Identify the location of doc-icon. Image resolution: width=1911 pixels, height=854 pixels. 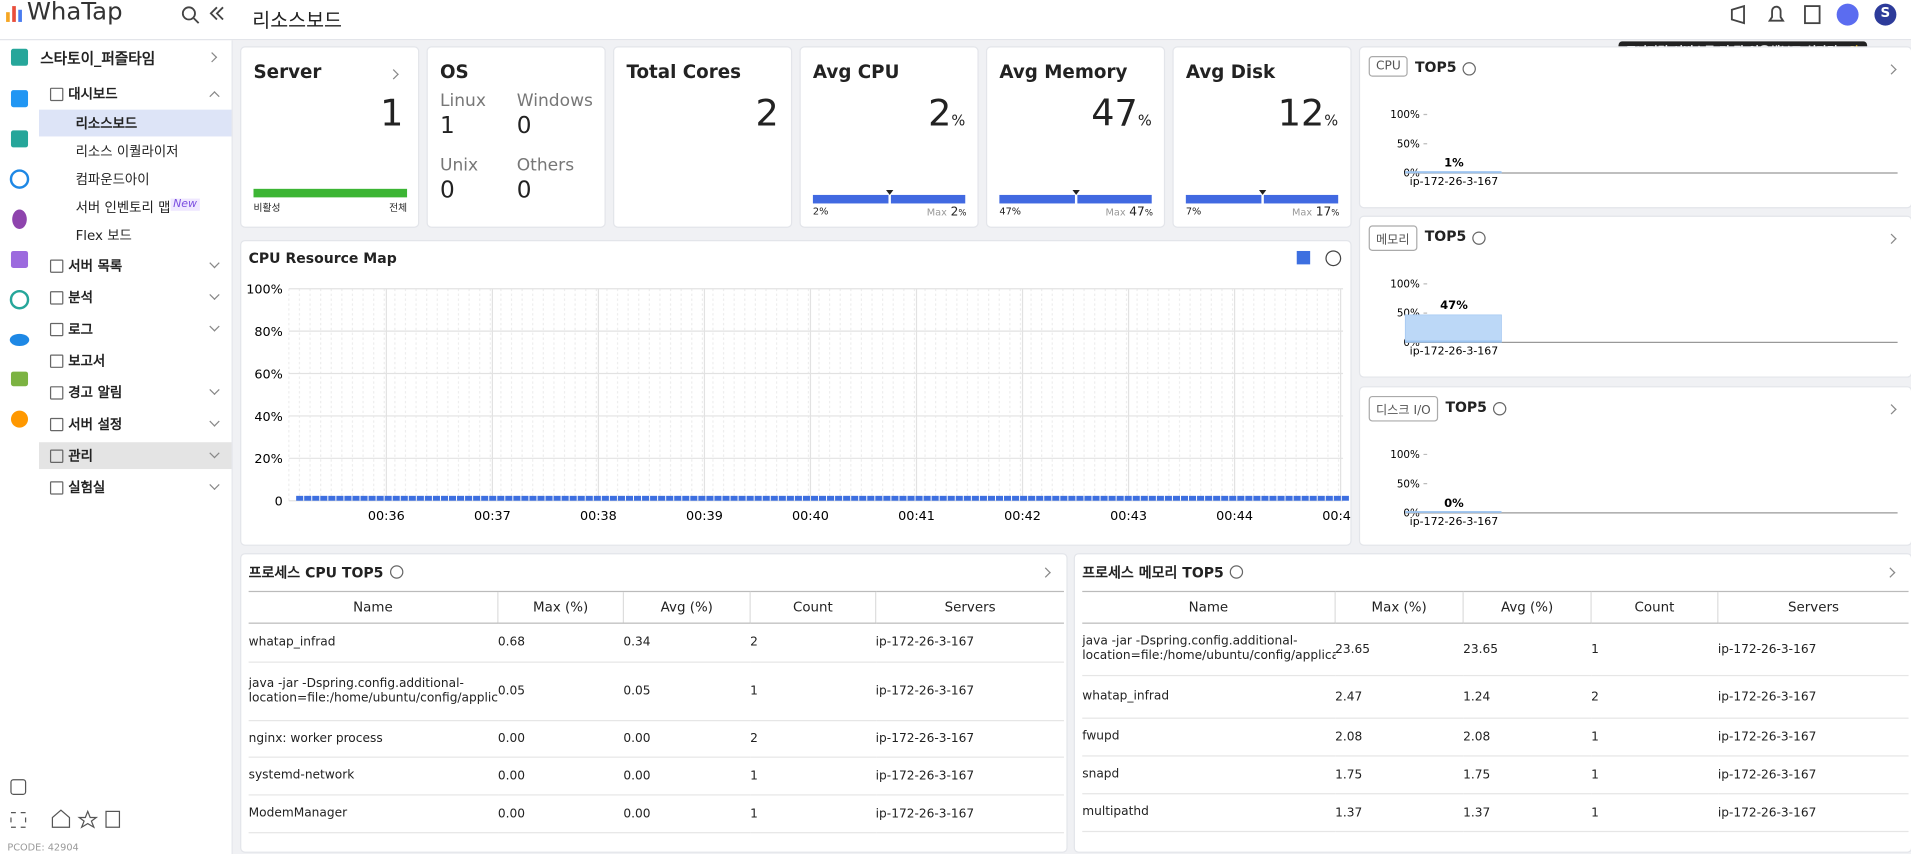
(1812, 15).